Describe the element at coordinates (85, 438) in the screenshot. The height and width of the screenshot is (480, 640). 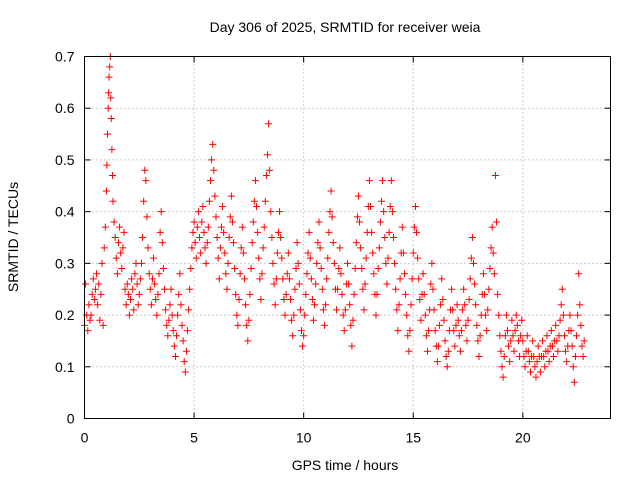
I see `x-tick-label: 0` at that location.